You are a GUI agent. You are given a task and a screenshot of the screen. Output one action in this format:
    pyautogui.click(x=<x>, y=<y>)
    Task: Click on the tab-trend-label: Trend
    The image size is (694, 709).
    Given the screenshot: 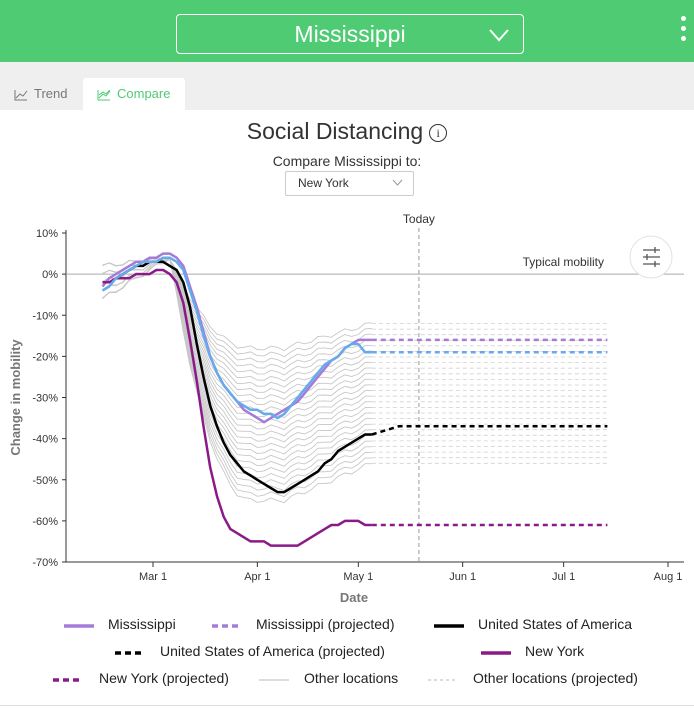 What is the action you would take?
    pyautogui.click(x=51, y=93)
    